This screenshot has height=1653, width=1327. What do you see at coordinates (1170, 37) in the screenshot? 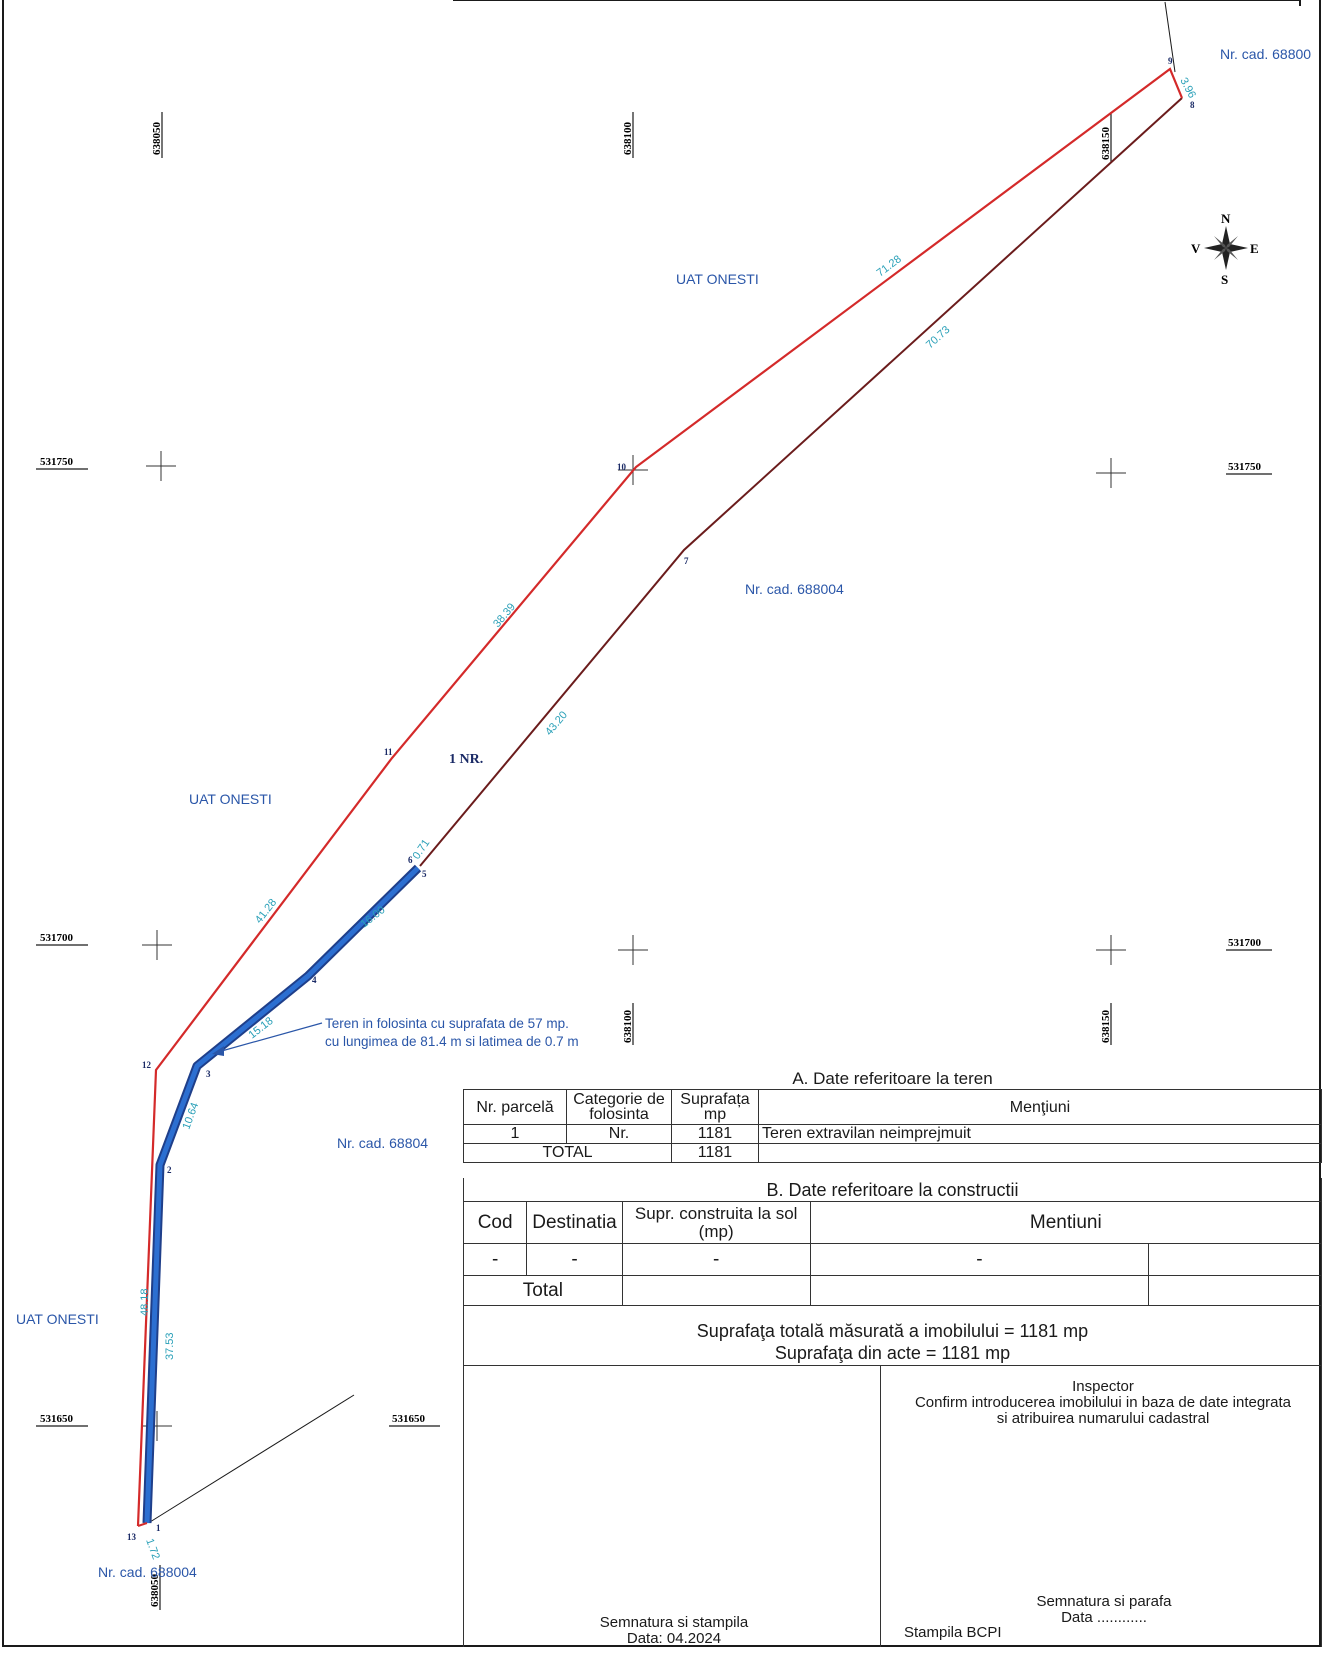
I see `leader-line` at bounding box center [1170, 37].